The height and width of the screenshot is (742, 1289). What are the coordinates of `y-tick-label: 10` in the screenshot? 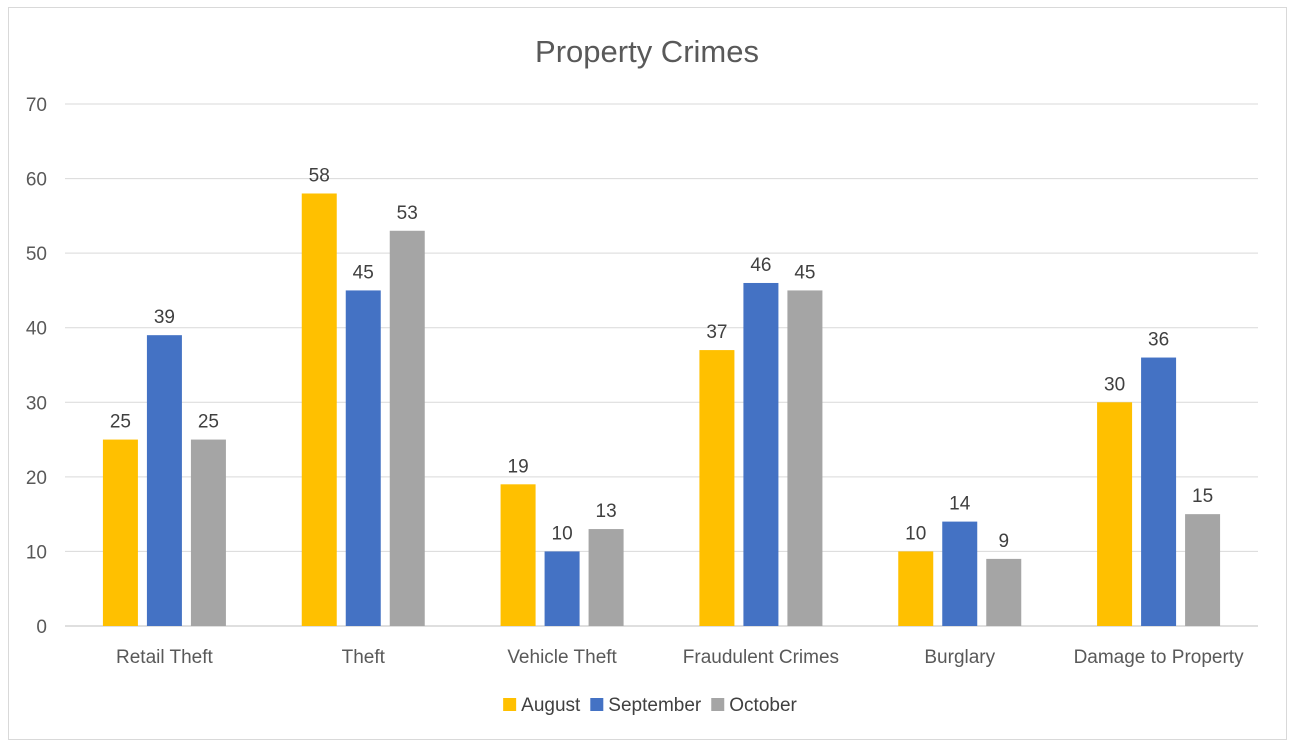 It's located at (36, 552).